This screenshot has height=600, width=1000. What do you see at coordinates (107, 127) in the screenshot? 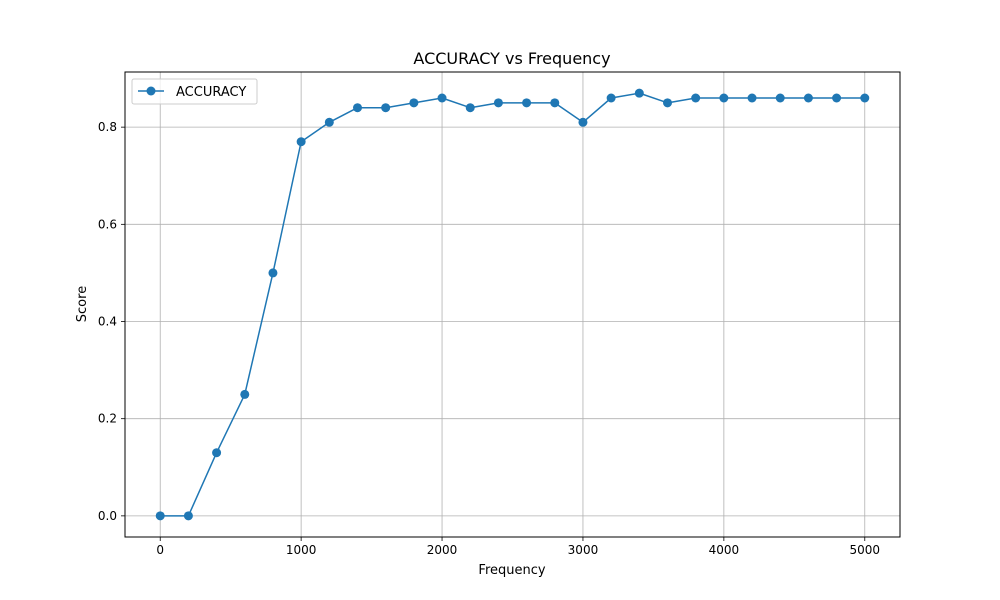
I see `y-tick-label: 0.8` at bounding box center [107, 127].